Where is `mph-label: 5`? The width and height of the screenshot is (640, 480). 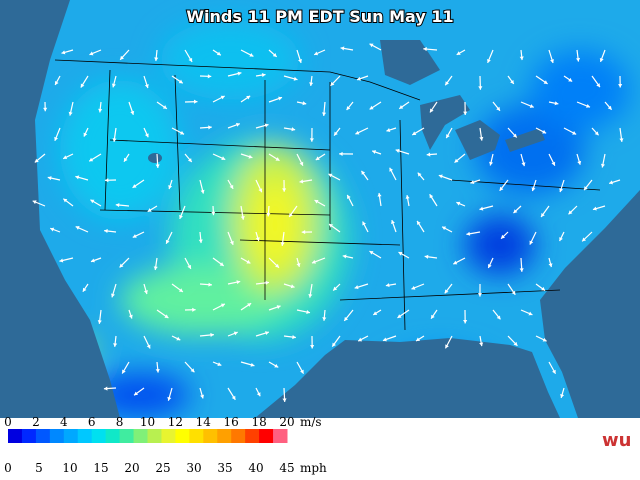 mph-label: 5 is located at coordinates (39, 468).